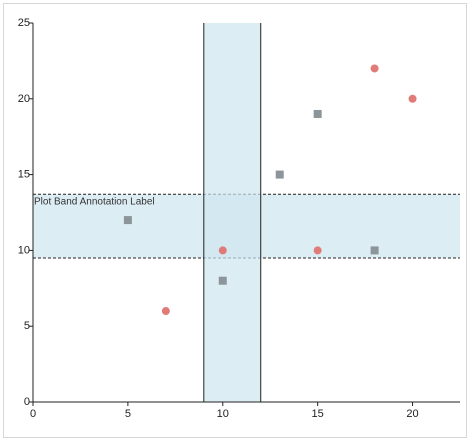 This screenshot has height=441, width=470. What do you see at coordinates (24, 99) in the screenshot?
I see `y-tick-label: 20` at bounding box center [24, 99].